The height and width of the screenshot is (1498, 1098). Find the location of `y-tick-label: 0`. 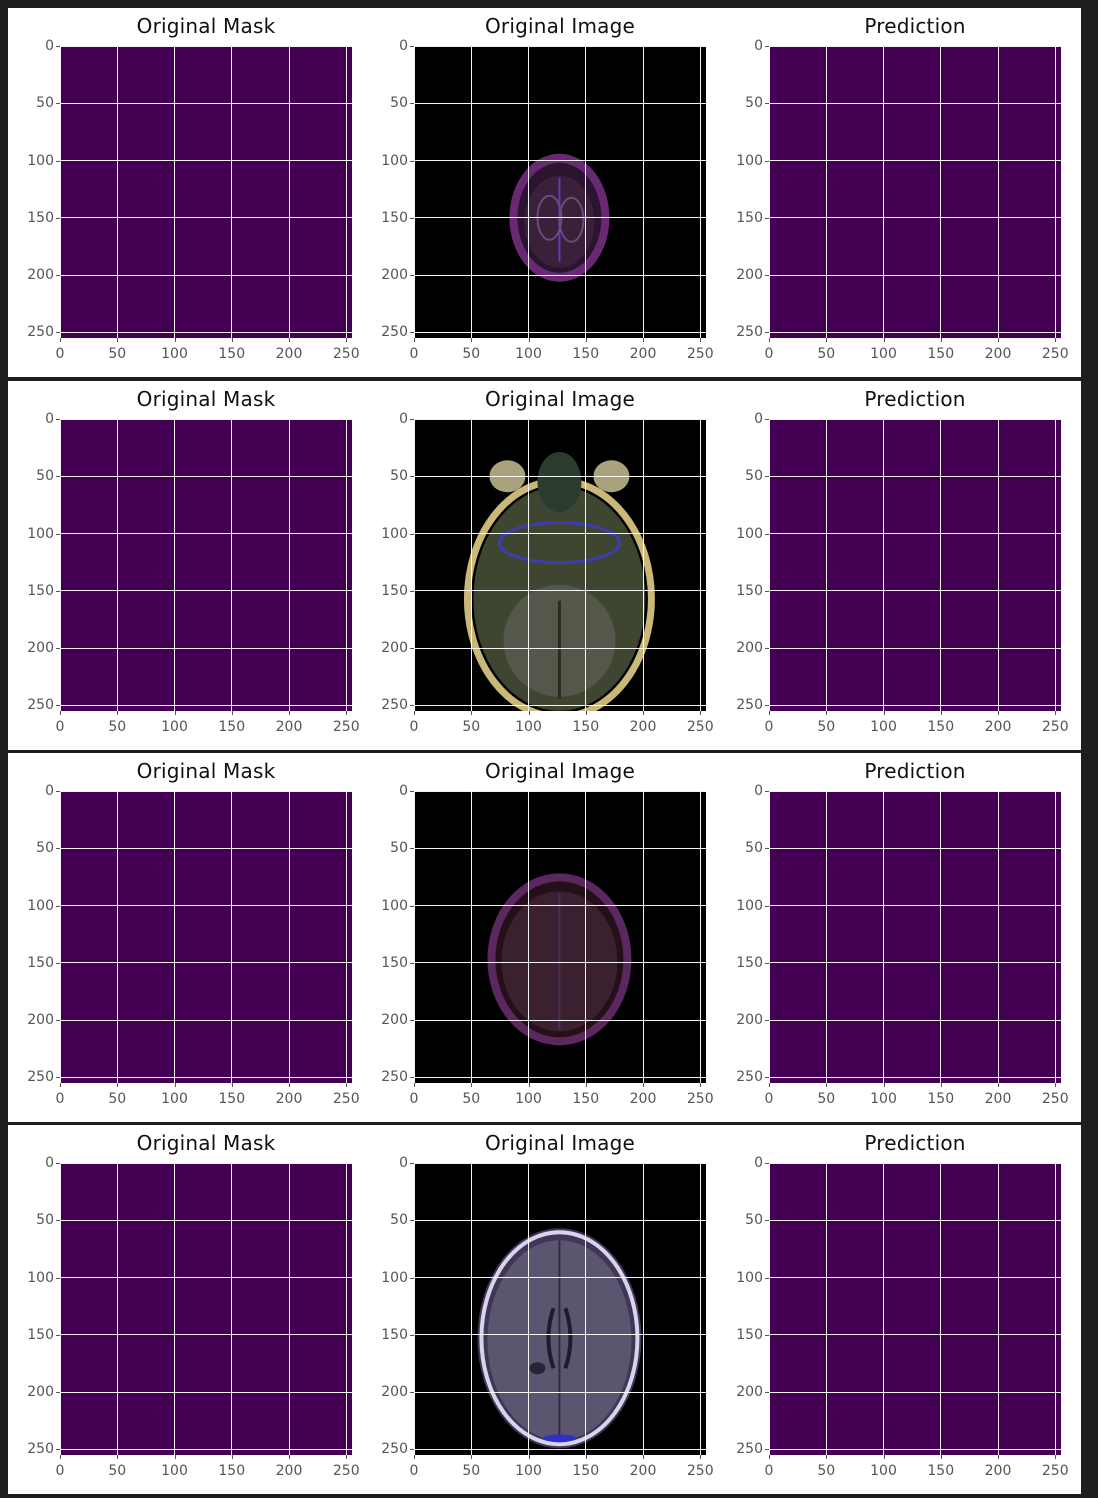

y-tick-label: 0 is located at coordinates (49, 791).